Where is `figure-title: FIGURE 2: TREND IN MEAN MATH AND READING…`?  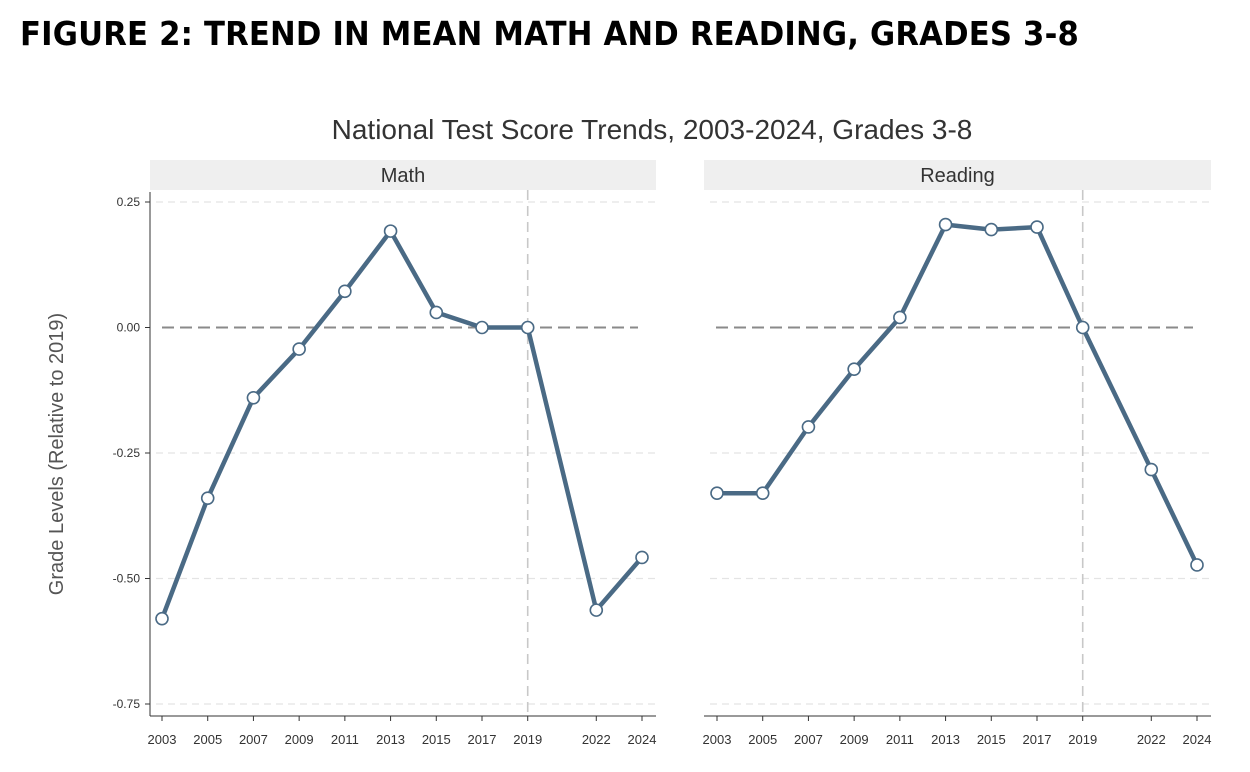
figure-title: FIGURE 2: TREND IN MEAN MATH AND READING… is located at coordinates (550, 33).